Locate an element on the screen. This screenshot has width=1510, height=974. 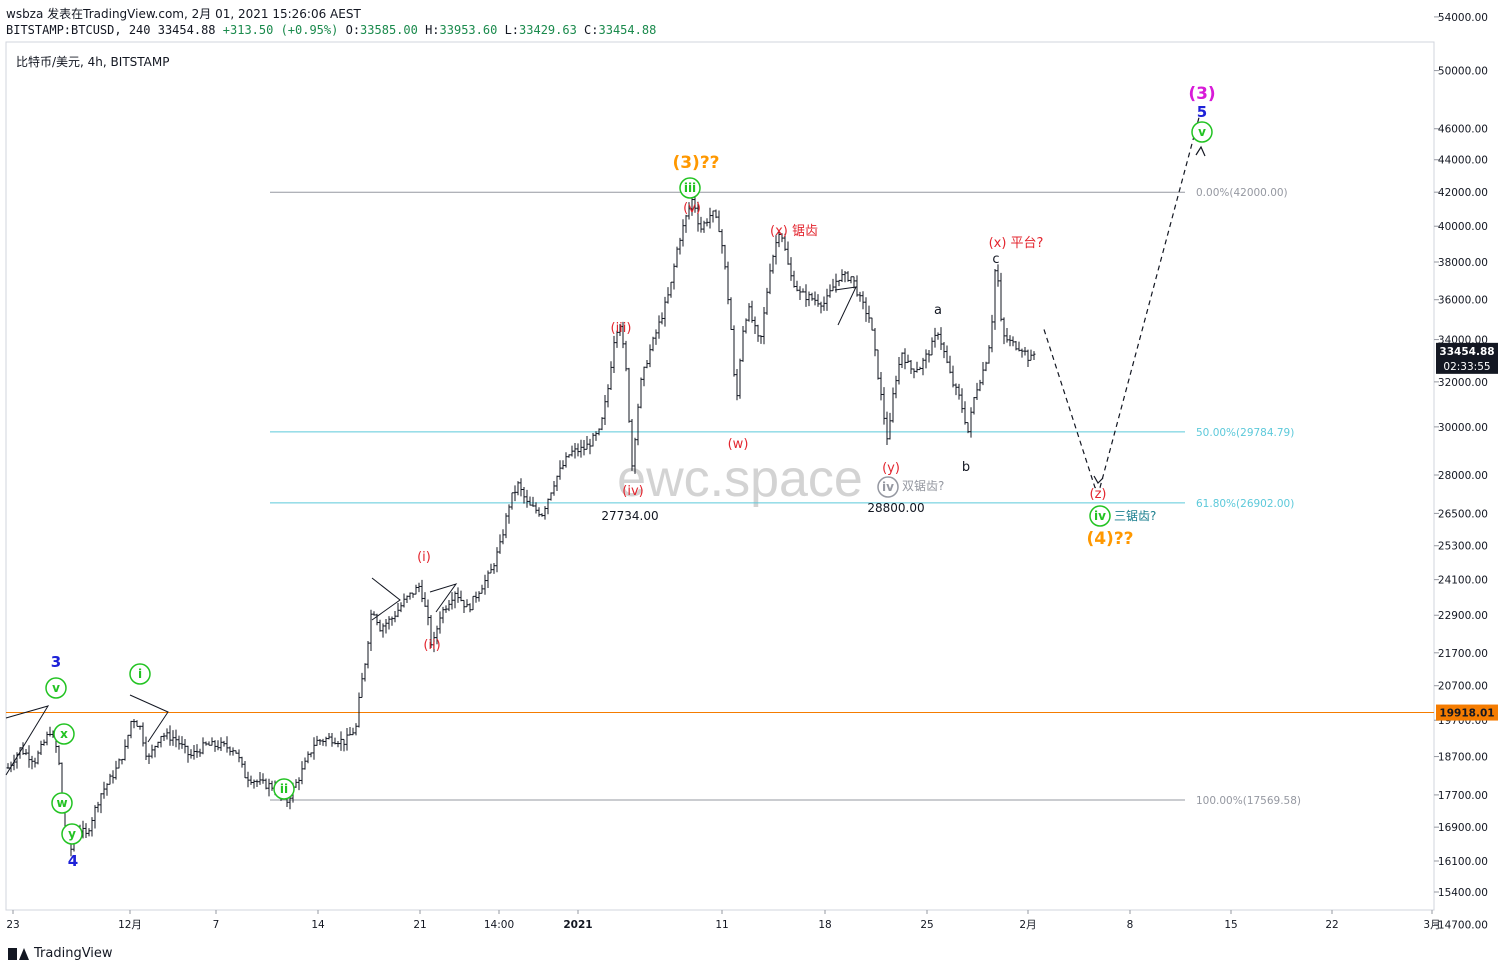
tradingview-footer: TradingView is located at coordinates (60, 953).